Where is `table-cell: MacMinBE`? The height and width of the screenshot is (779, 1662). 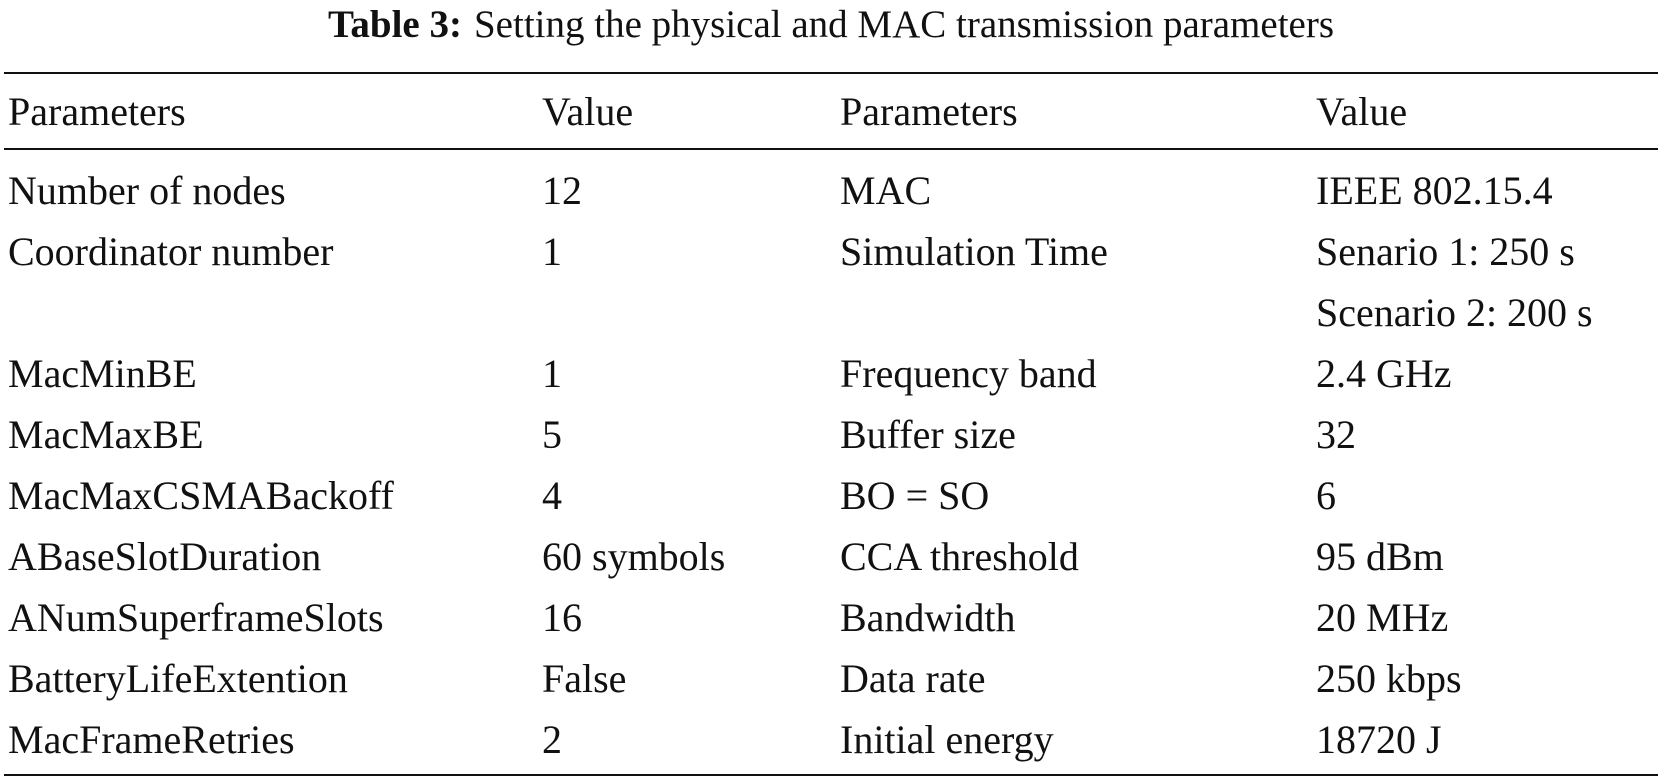
table-cell: MacMinBE is located at coordinates (102, 373).